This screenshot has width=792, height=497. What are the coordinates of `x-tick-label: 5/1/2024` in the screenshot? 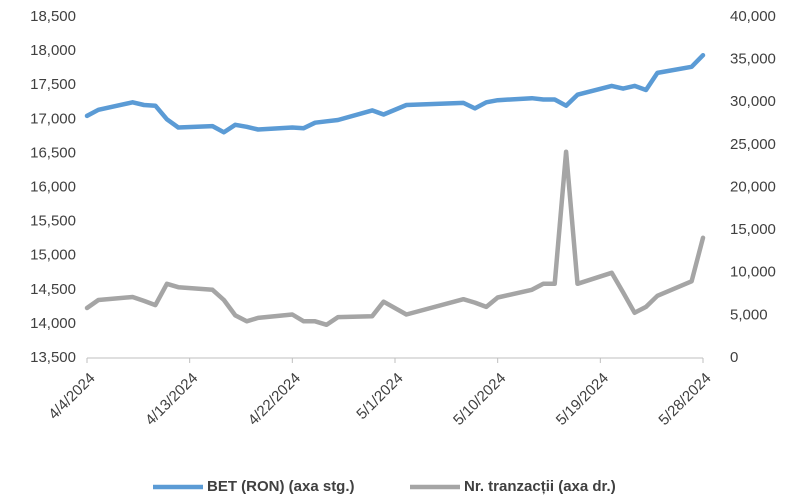 It's located at (379, 396).